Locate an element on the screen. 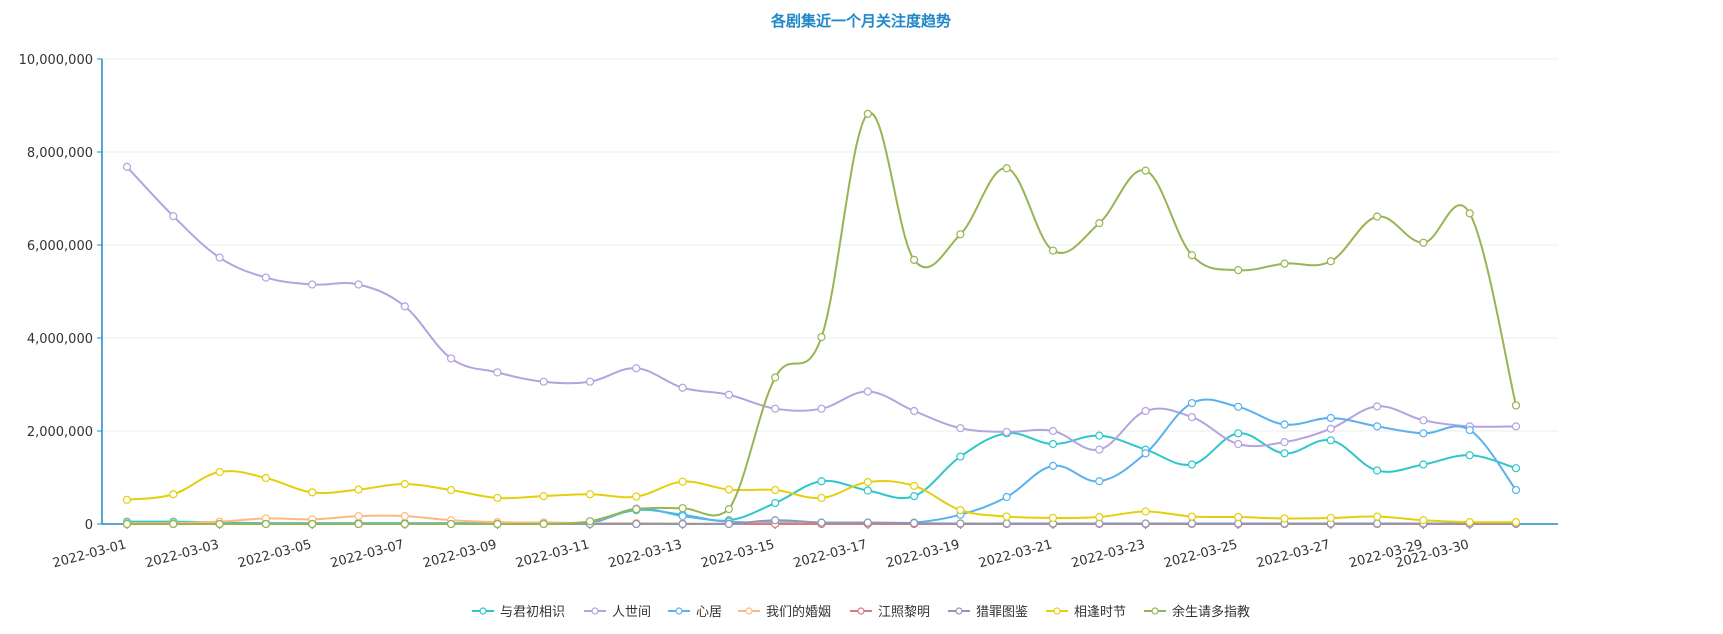 The width and height of the screenshot is (1723, 634). legend-item-猎罪图鉴: 猎罪图鉴 is located at coordinates (988, 612).